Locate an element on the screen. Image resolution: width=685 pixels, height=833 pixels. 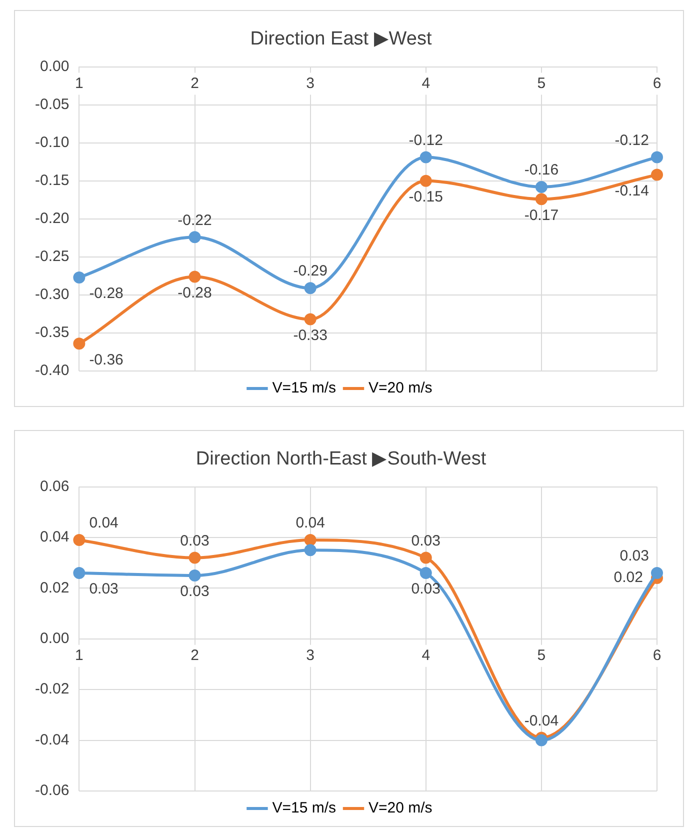
y-tick-label: -0.10 is located at coordinates (52, 142).